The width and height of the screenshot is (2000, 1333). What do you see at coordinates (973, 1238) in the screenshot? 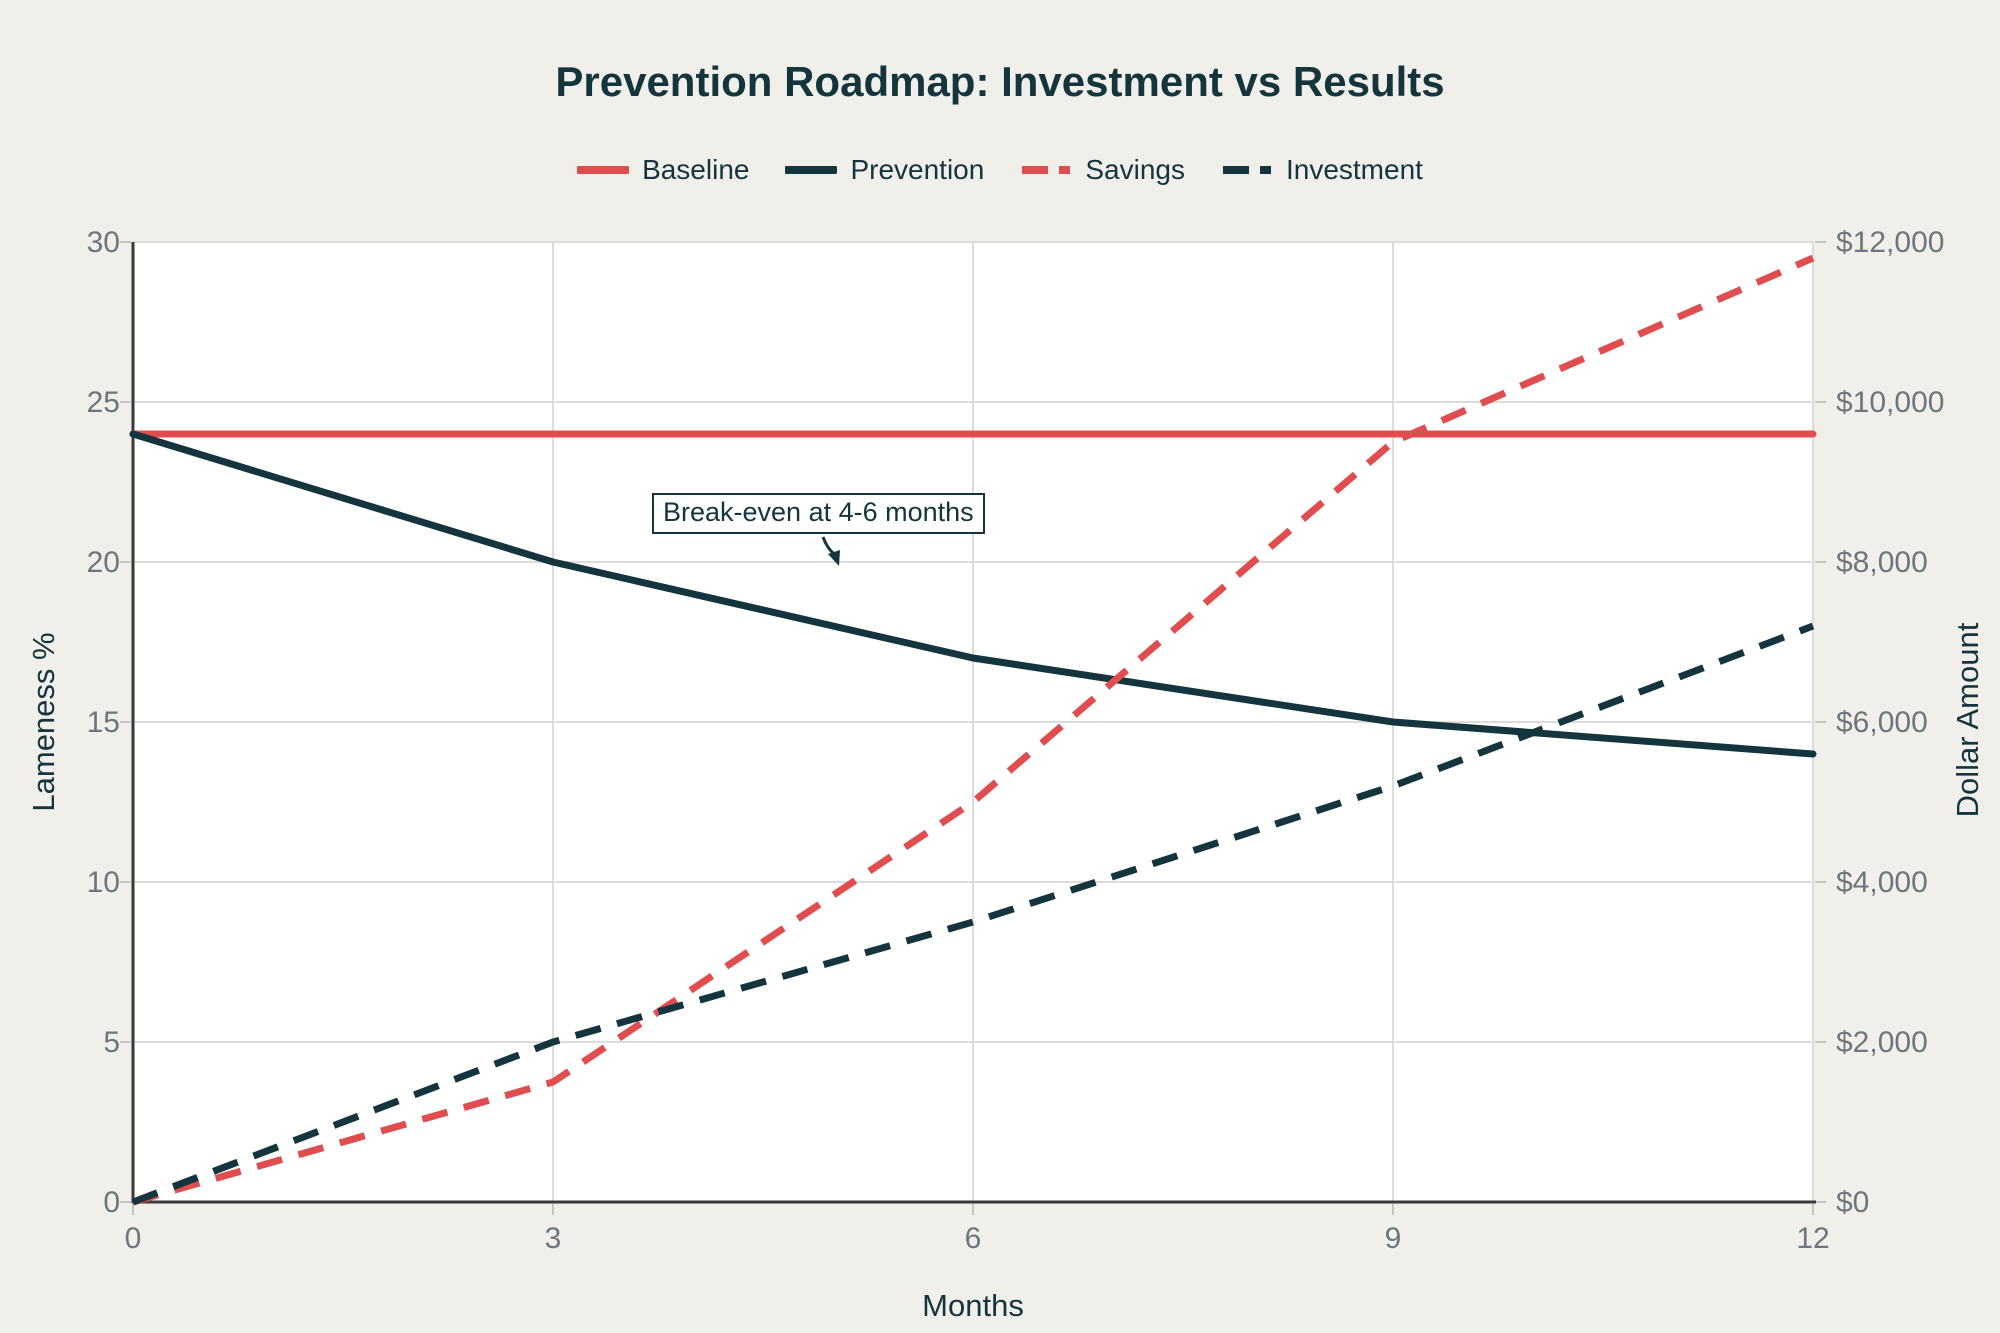
I see `x-tick-label-2: 6` at bounding box center [973, 1238].